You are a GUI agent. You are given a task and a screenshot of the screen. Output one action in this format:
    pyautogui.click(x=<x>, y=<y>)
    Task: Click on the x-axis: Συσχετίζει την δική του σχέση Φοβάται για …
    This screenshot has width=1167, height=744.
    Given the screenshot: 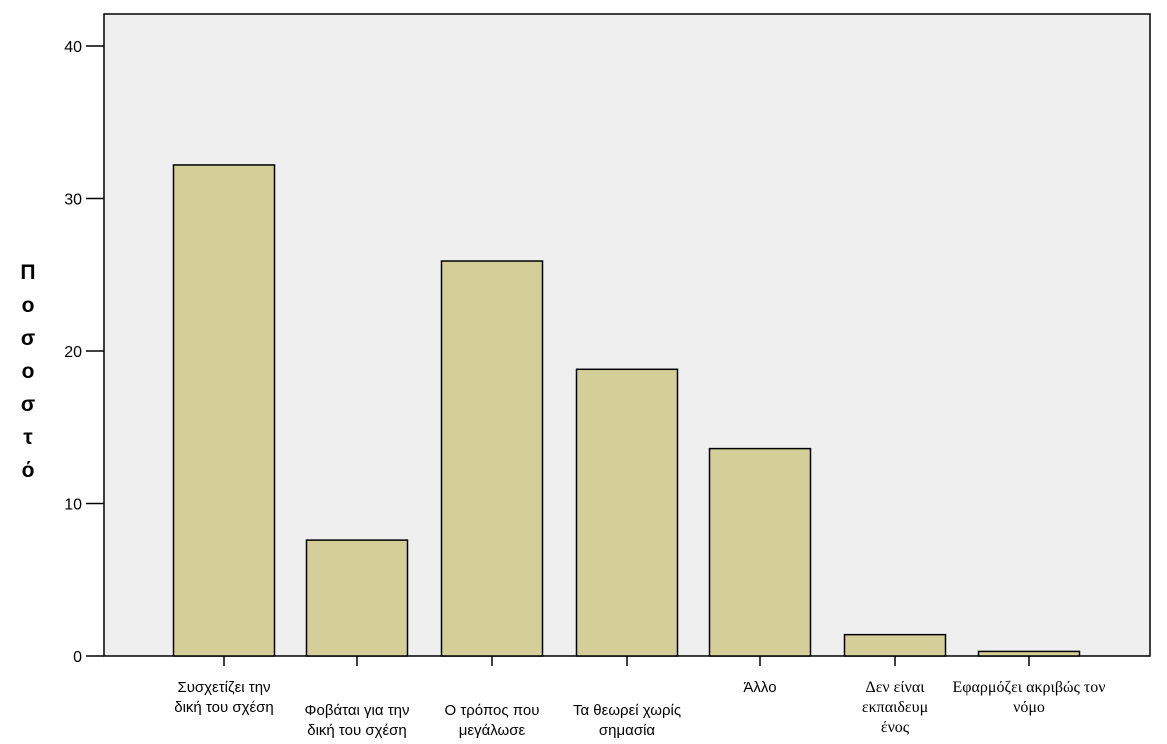 What is the action you would take?
    pyautogui.click(x=640, y=697)
    